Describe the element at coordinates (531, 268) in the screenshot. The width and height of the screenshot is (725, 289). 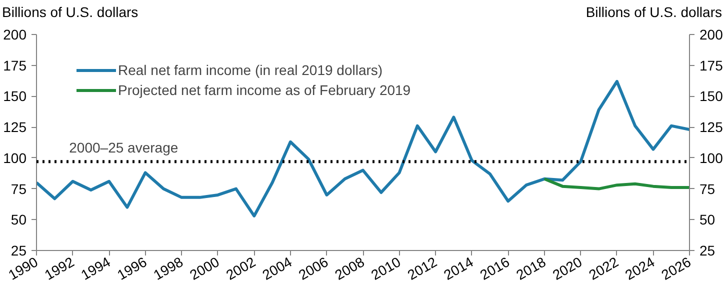
I see `x-tick-label: 2018` at that location.